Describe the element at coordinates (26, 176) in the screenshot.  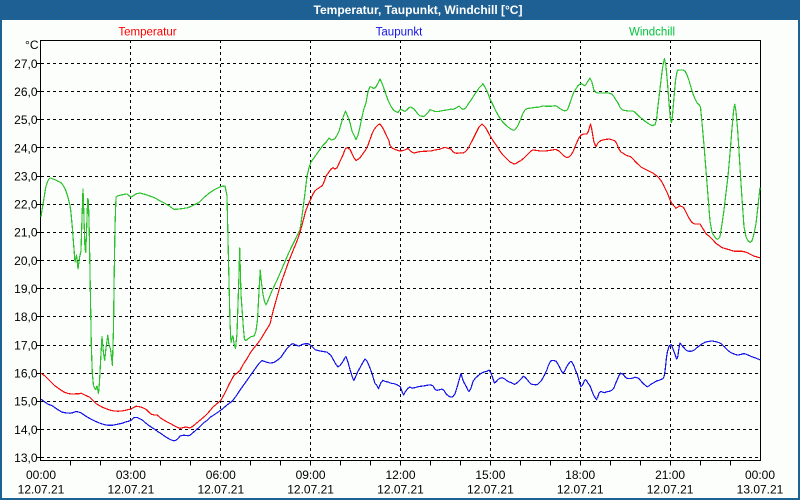
I see `svg-text: 23,0` at that location.